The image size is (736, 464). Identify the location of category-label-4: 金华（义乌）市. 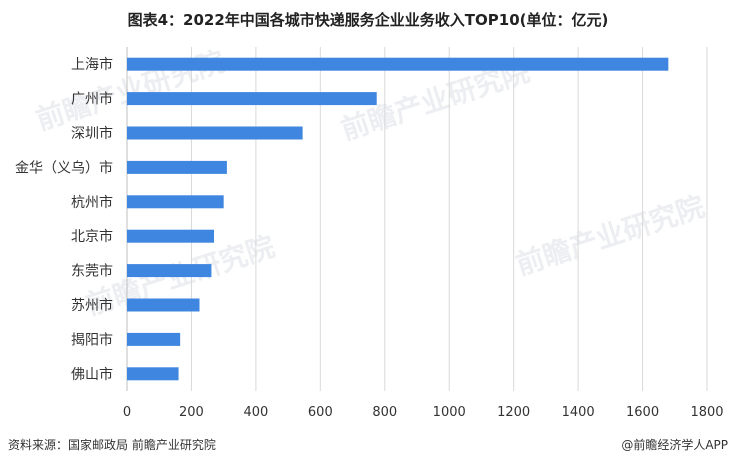
(64, 167).